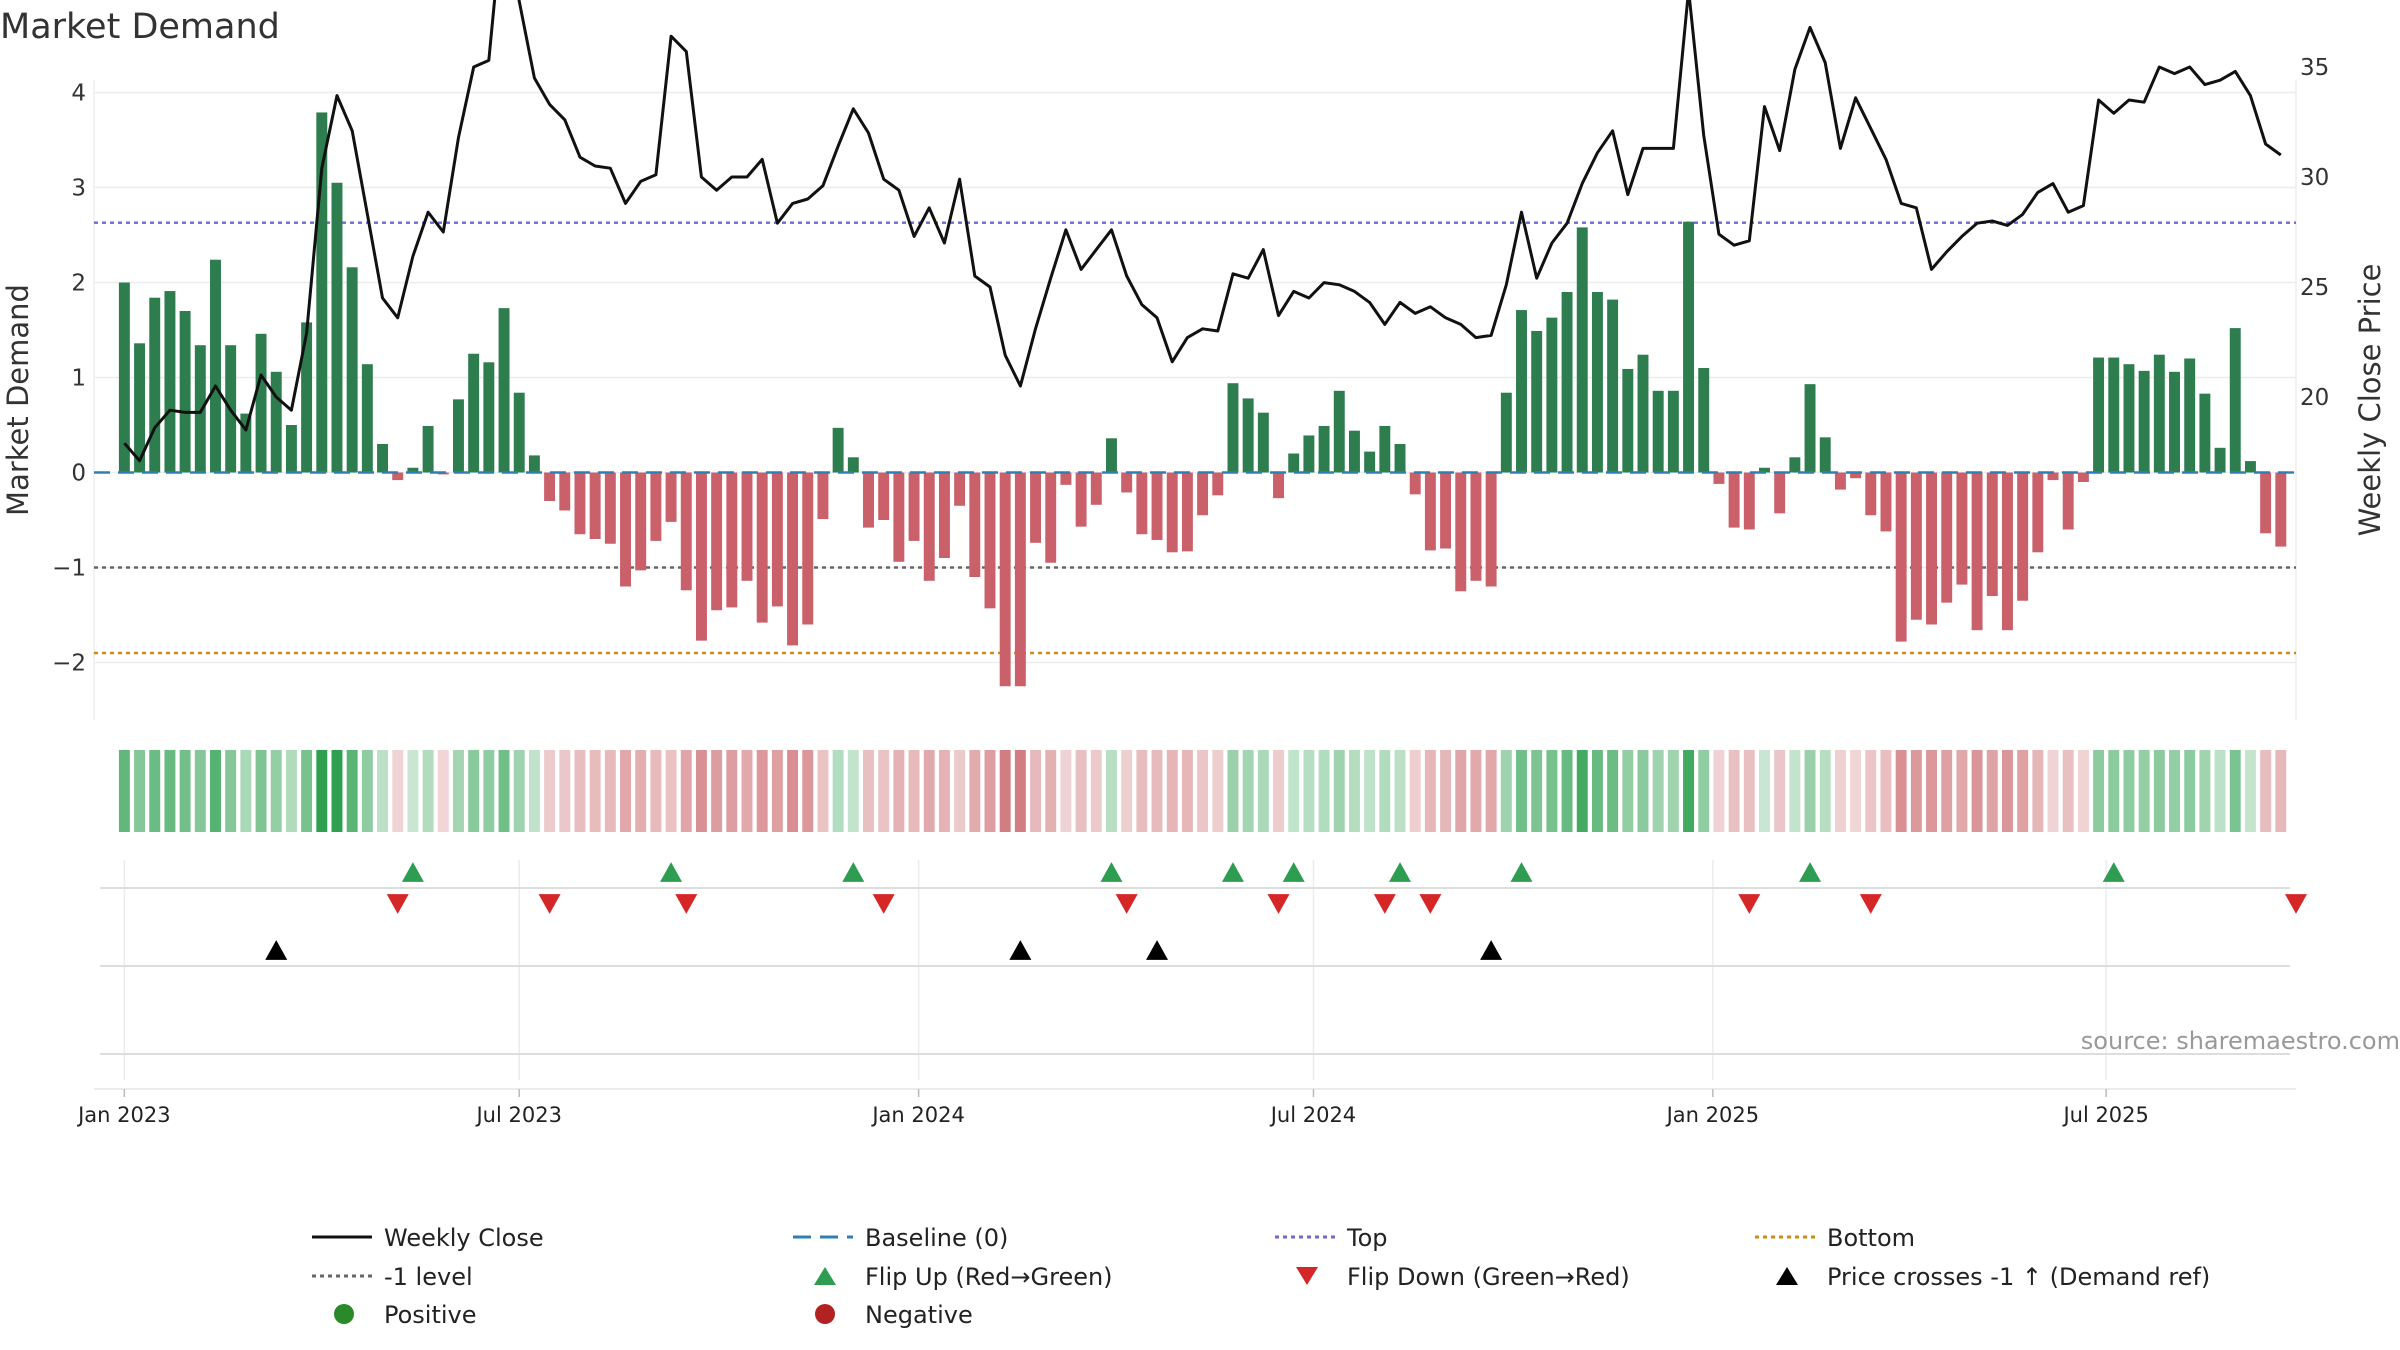  What do you see at coordinates (430, 1315) in the screenshot?
I see `legend-label: Positive` at bounding box center [430, 1315].